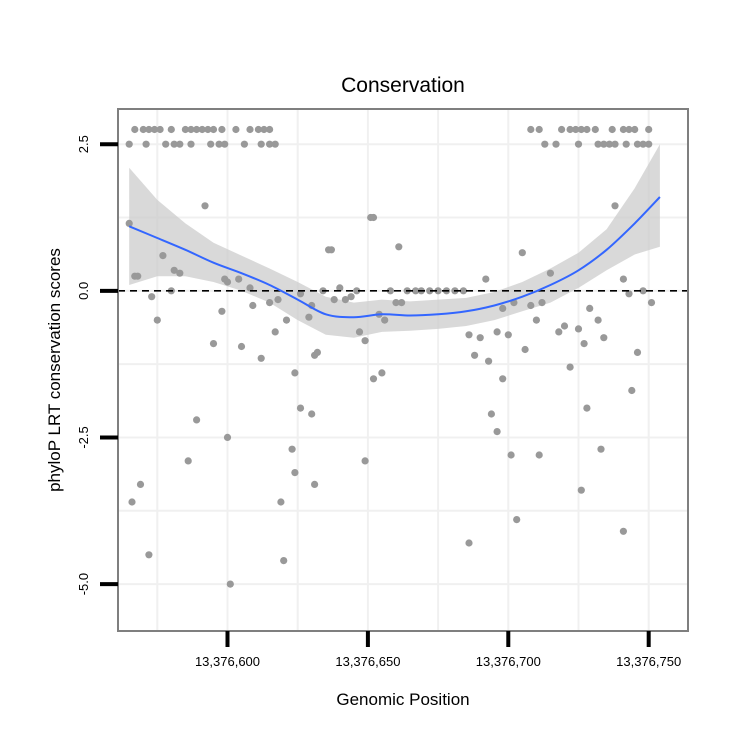  Describe the element at coordinates (648, 661) in the screenshot. I see `x-tick-label: 13,376,750` at that location.